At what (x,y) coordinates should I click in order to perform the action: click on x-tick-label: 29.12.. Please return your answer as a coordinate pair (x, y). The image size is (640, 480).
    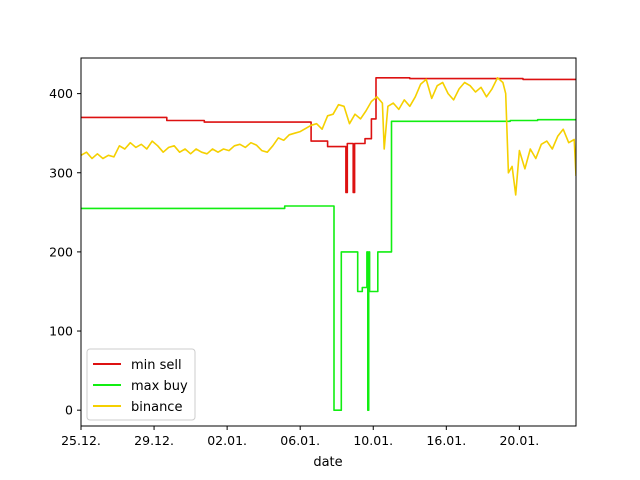
    Looking at the image, I should click on (154, 440).